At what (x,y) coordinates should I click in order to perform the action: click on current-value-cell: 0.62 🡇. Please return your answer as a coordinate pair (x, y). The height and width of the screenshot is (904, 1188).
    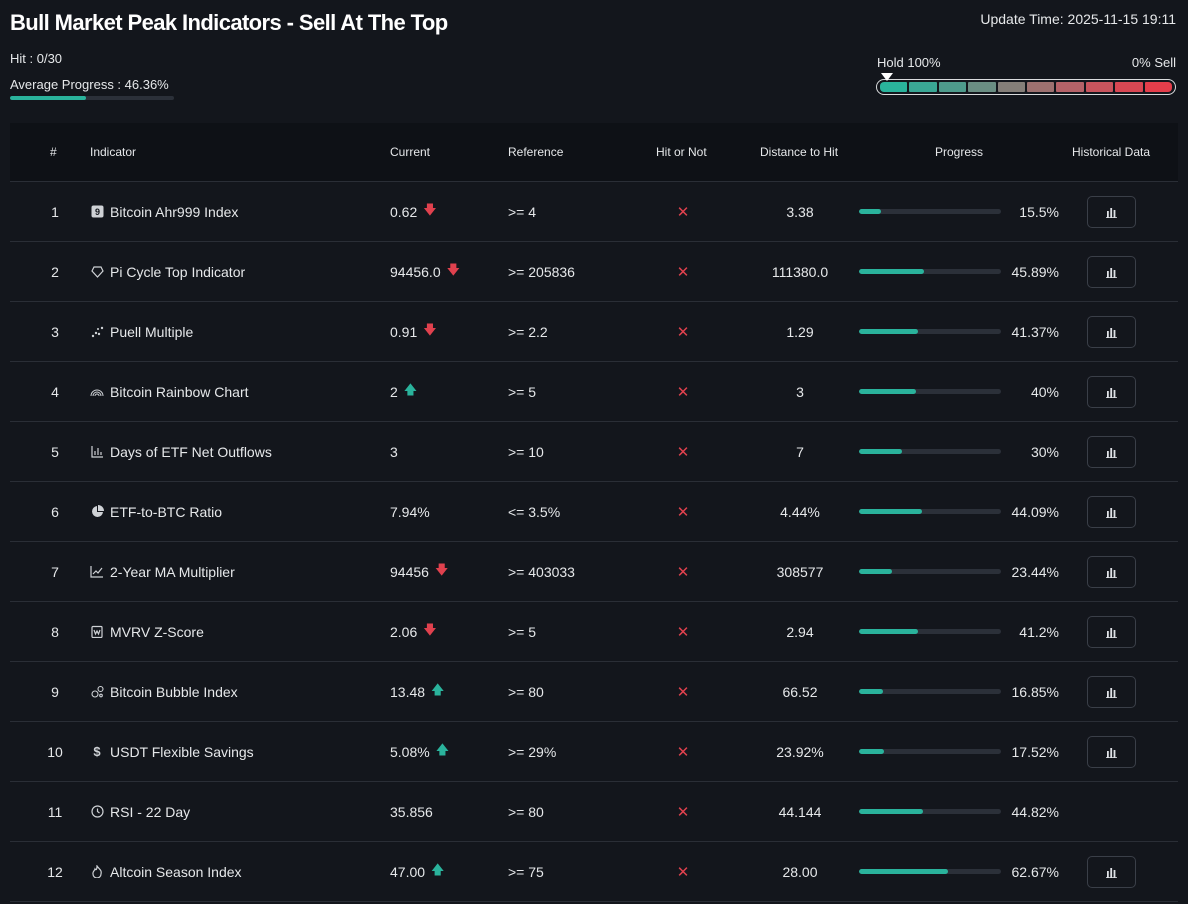
    Looking at the image, I should click on (413, 211).